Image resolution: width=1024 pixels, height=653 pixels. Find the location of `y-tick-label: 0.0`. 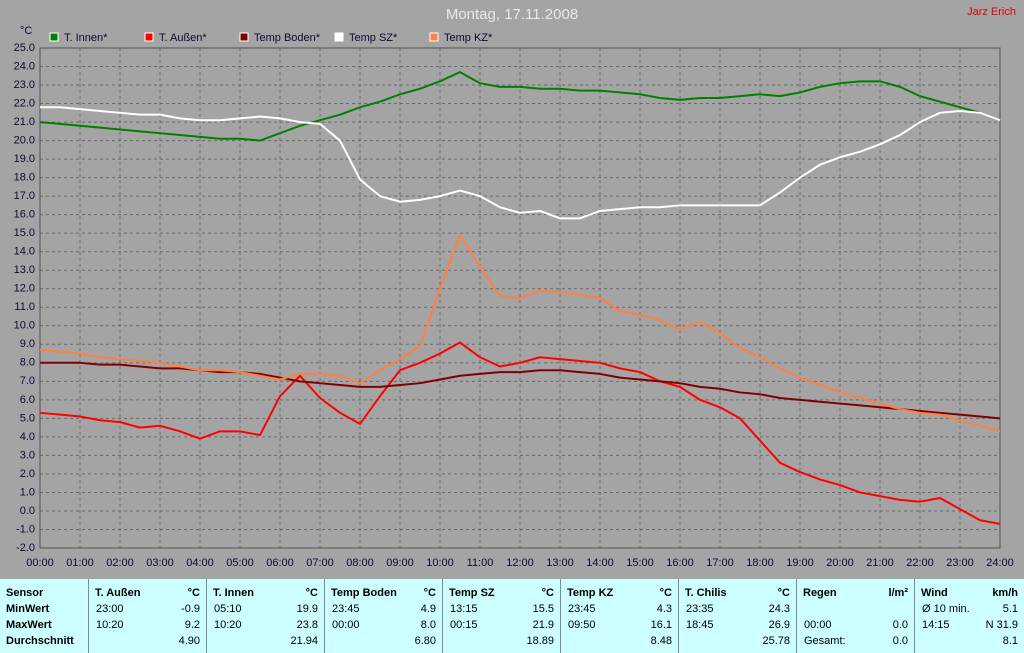

y-tick-label: 0.0 is located at coordinates (27, 511).